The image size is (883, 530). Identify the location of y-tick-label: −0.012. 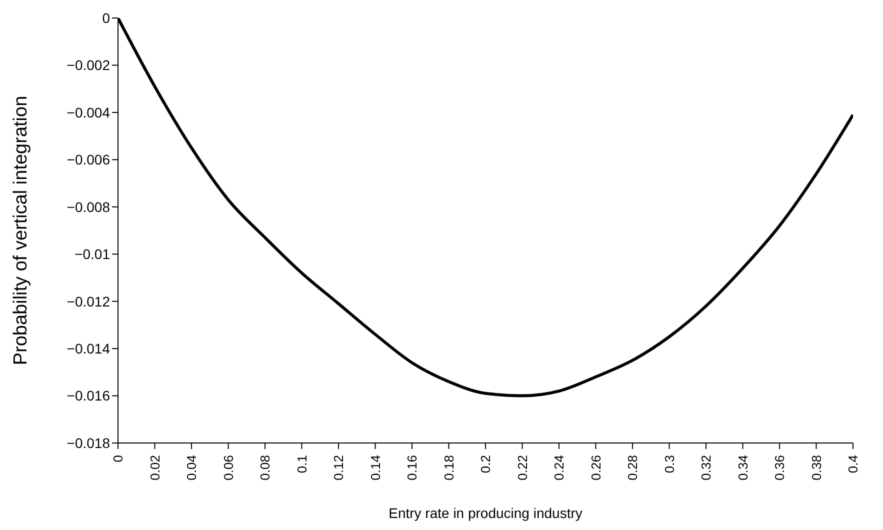
(88, 301).